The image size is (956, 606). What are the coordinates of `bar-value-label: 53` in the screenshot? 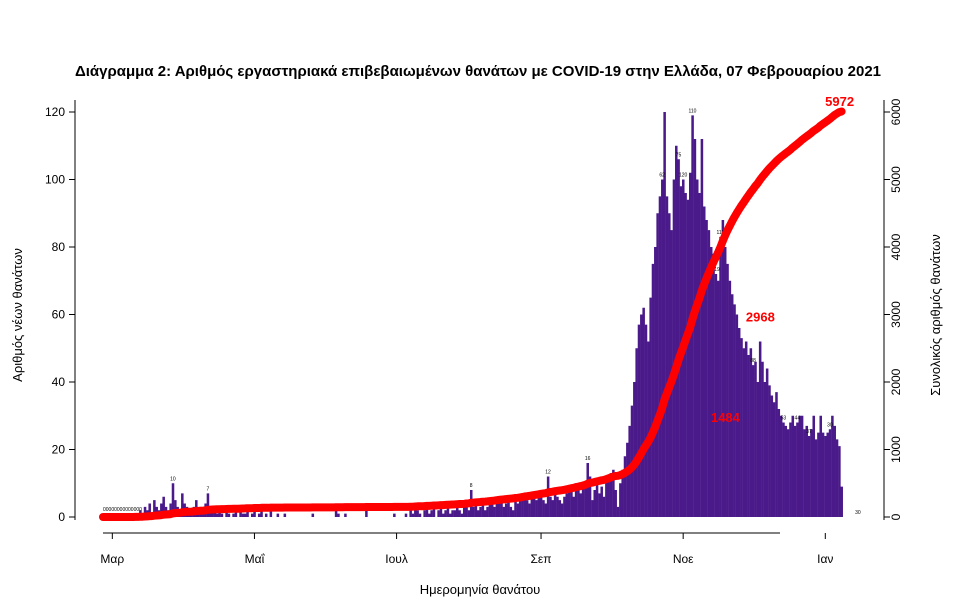 It's located at (784, 419).